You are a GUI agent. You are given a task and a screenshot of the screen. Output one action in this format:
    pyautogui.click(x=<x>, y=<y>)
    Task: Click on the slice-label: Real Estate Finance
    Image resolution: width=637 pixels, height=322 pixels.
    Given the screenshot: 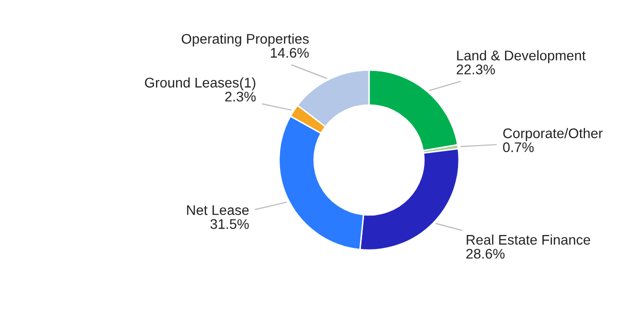 What is the action you would take?
    pyautogui.click(x=528, y=239)
    